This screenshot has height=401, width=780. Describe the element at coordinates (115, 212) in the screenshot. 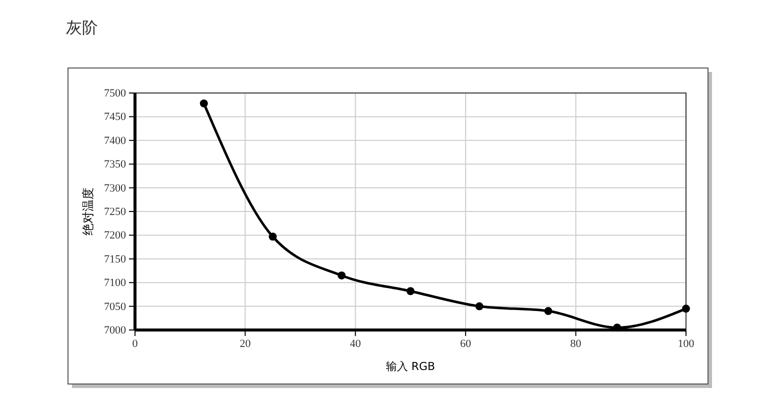

I see `y-tick-label: 7250` at that location.